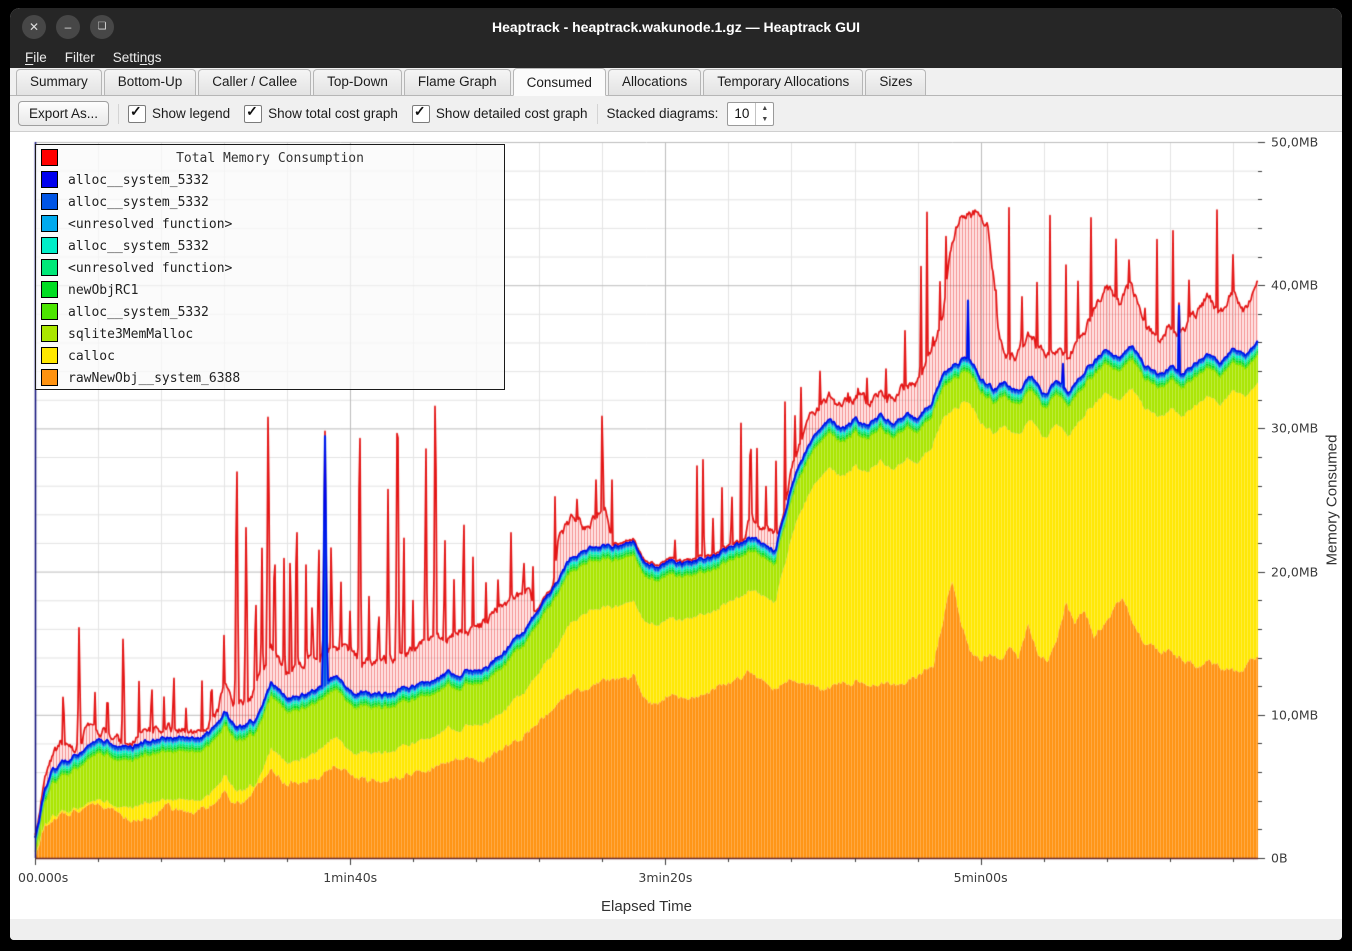 Image resolution: width=1352 pixels, height=951 pixels. Describe the element at coordinates (751, 113) in the screenshot. I see `stacked-diagrams-spinbox: 10 ▲ ▼` at that location.